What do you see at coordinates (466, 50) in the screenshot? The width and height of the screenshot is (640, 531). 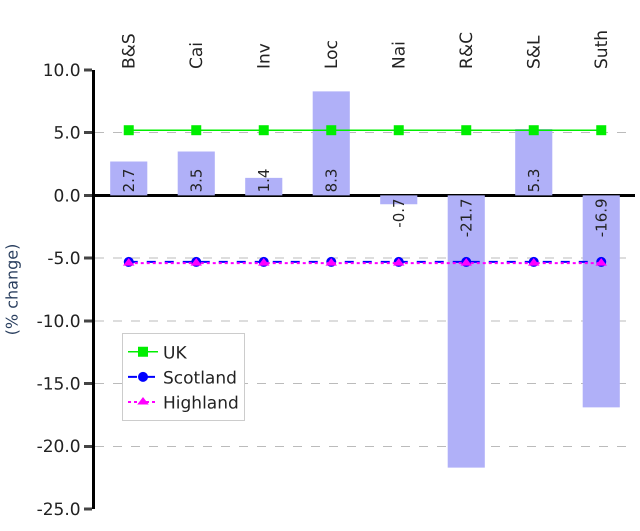 I see `x-tick-label: R&C` at bounding box center [466, 50].